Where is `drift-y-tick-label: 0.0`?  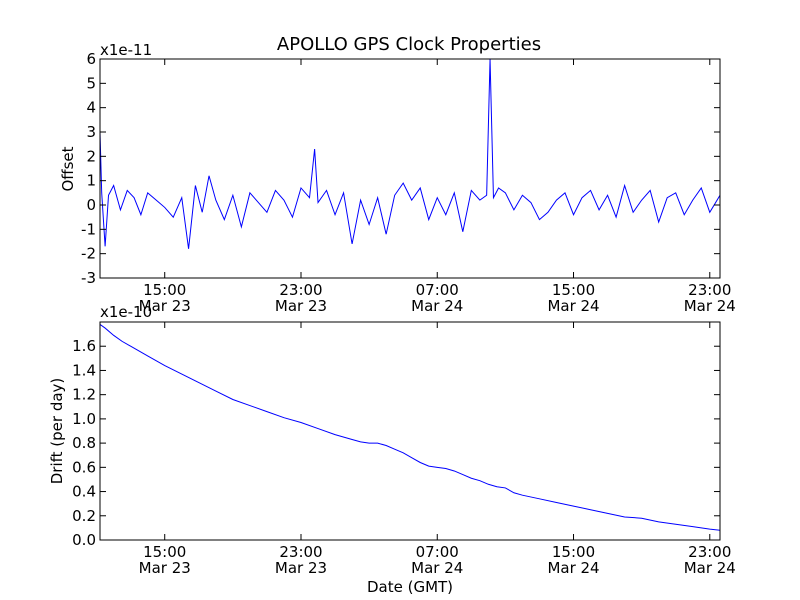
drift-y-tick-label: 0.0 is located at coordinates (84, 540).